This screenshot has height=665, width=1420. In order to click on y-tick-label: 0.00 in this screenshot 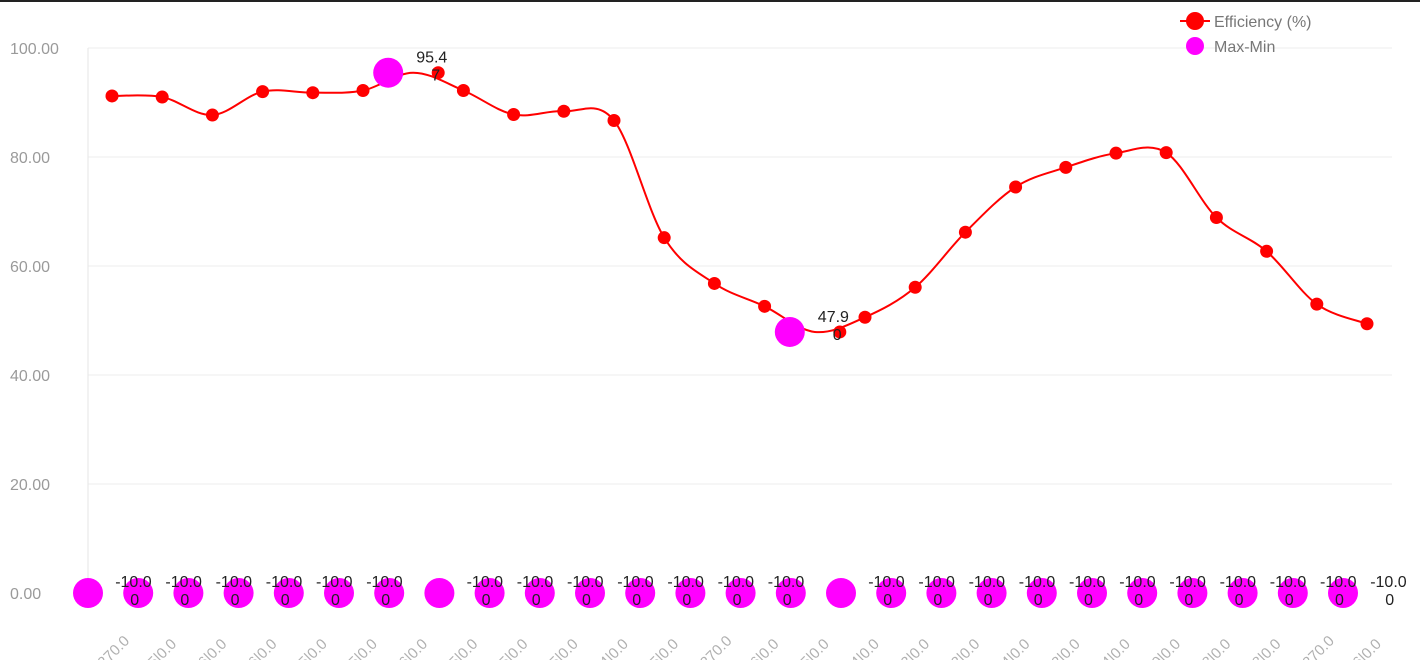, I will do `click(25, 594)`.